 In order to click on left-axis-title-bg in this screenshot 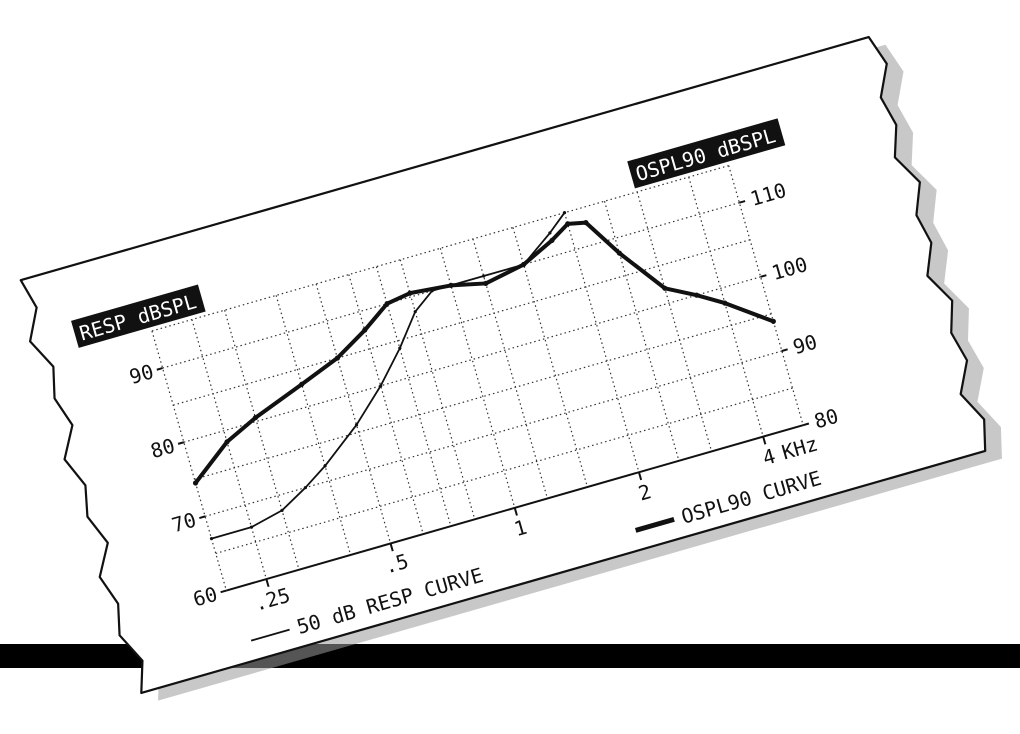, I will do `click(138, 316)`.